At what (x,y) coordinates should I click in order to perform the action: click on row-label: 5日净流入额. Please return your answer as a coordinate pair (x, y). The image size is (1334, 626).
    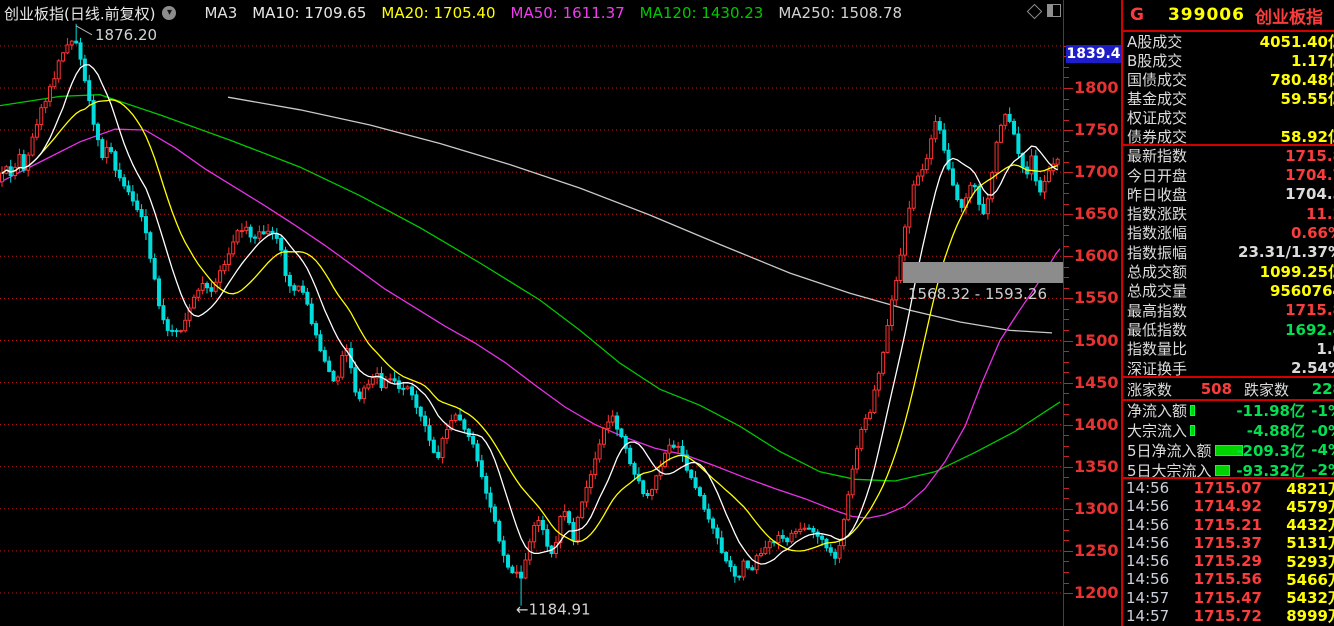
    Looking at the image, I should click on (1169, 450).